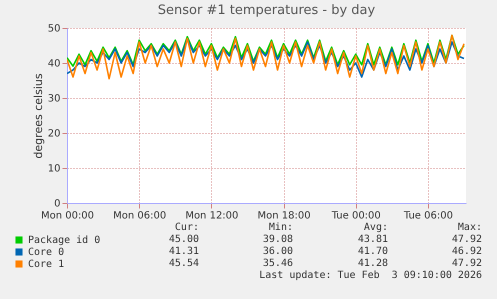 This screenshot has height=299, width=497. Describe the element at coordinates (373, 263) in the screenshot. I see `text: 41.28` at that location.